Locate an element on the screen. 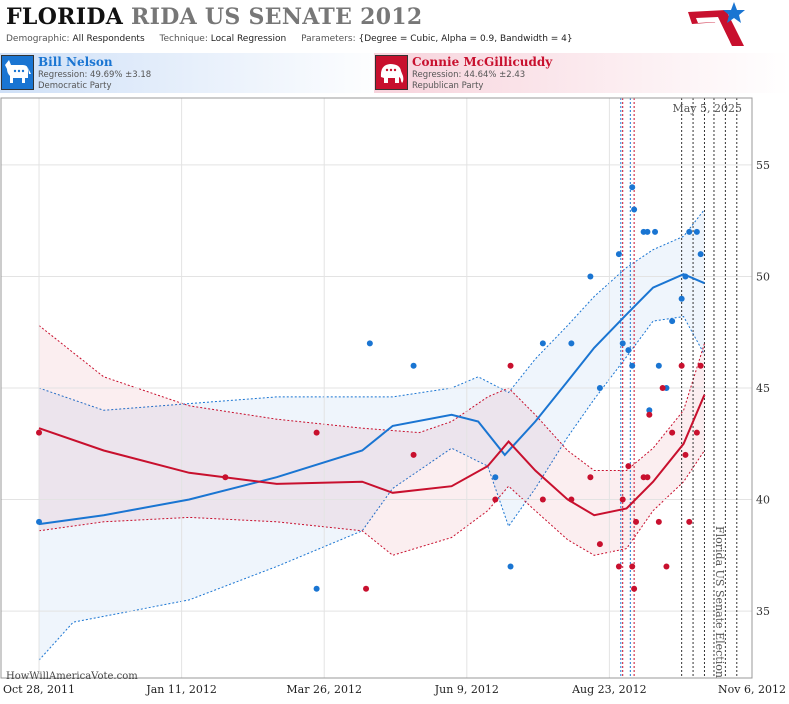 The height and width of the screenshot is (704, 789). x-tick-label: Nov 6, 2012 is located at coordinates (752, 689).